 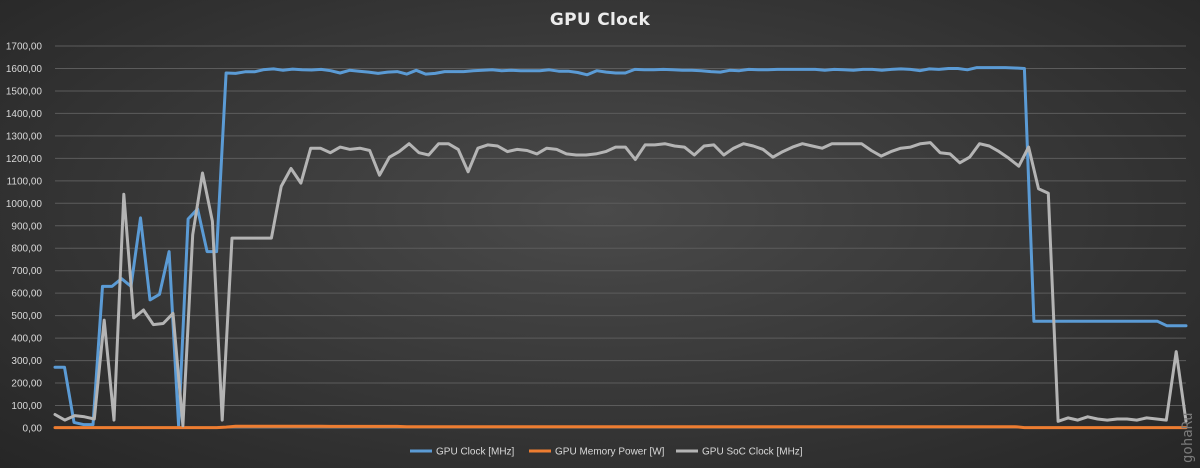 What do you see at coordinates (33, 429) in the screenshot?
I see `y-tick-label: 0,00` at bounding box center [33, 429].